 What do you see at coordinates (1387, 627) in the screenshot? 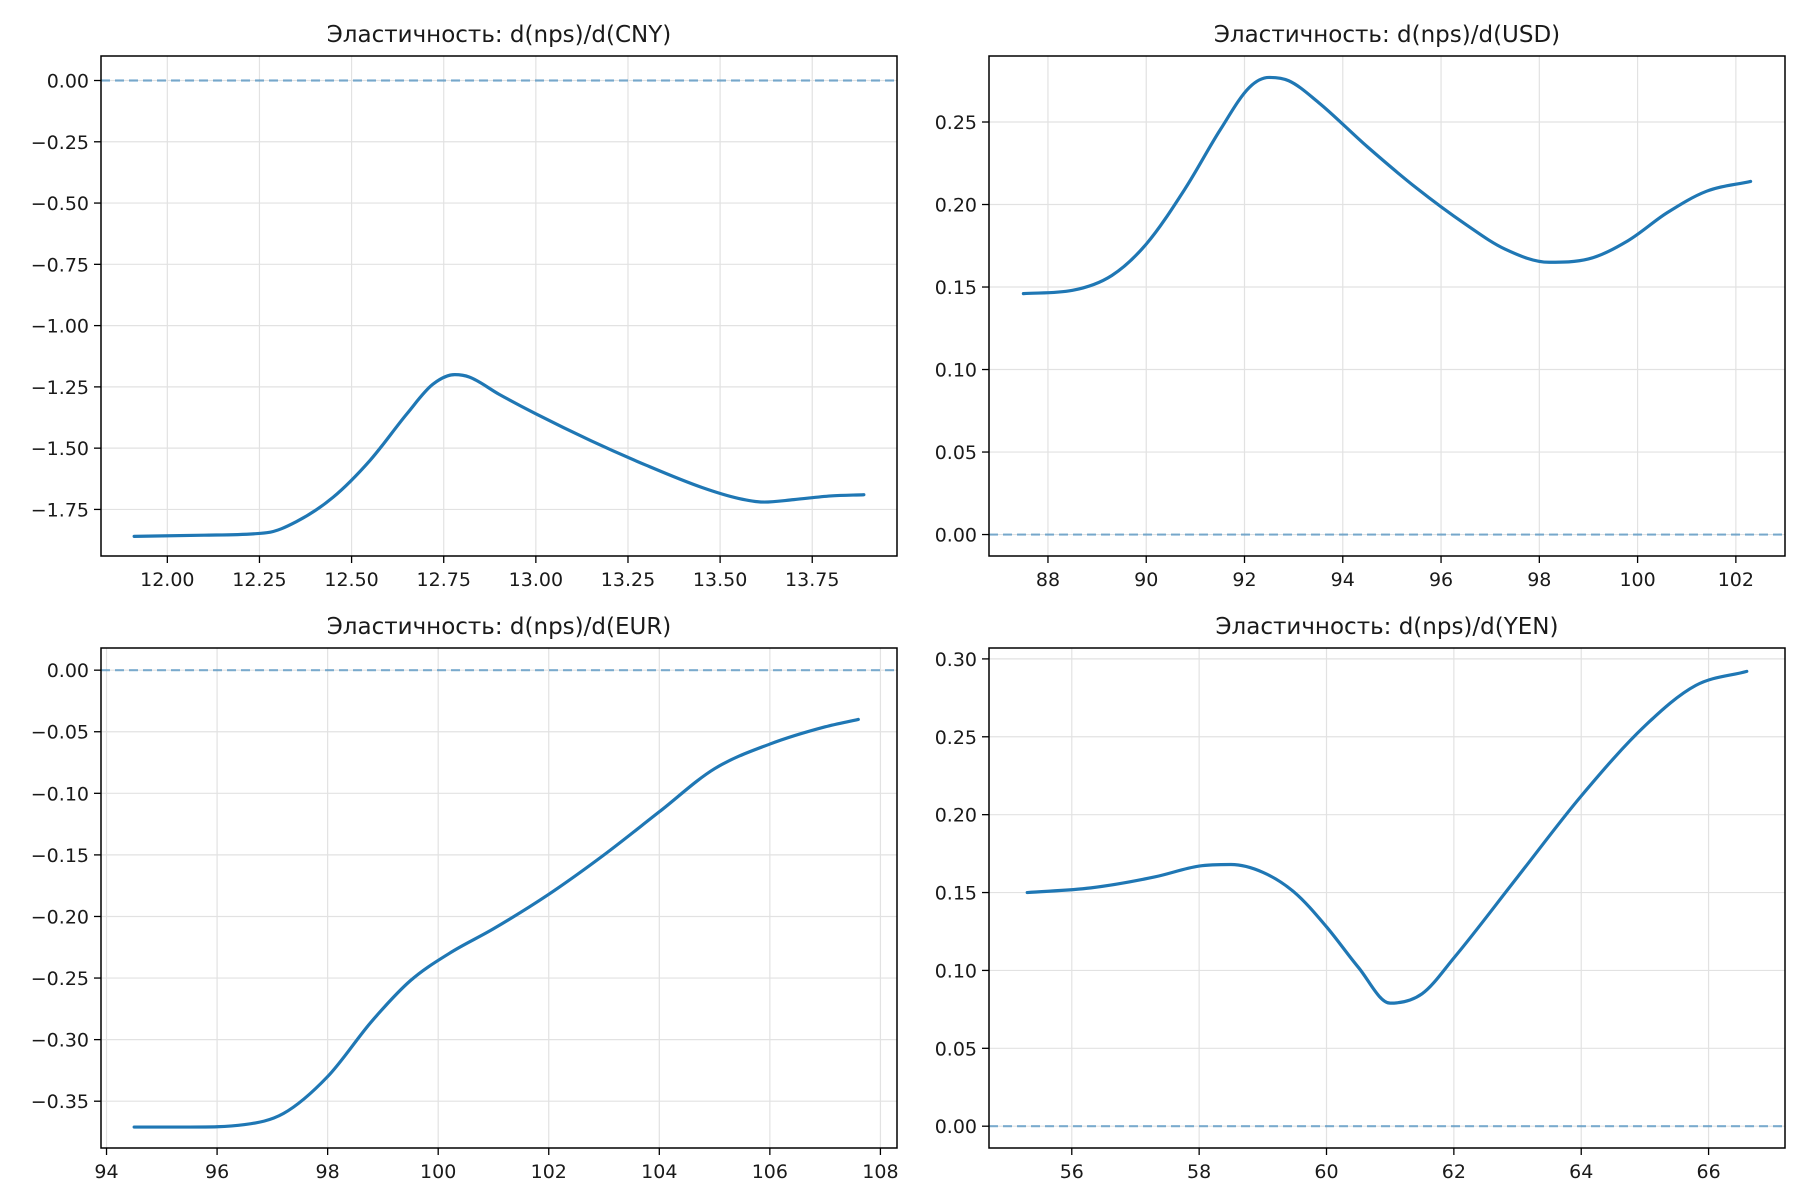
I see `subplot-title: Эластичность: d(nps)/d(YEN)` at bounding box center [1387, 627].